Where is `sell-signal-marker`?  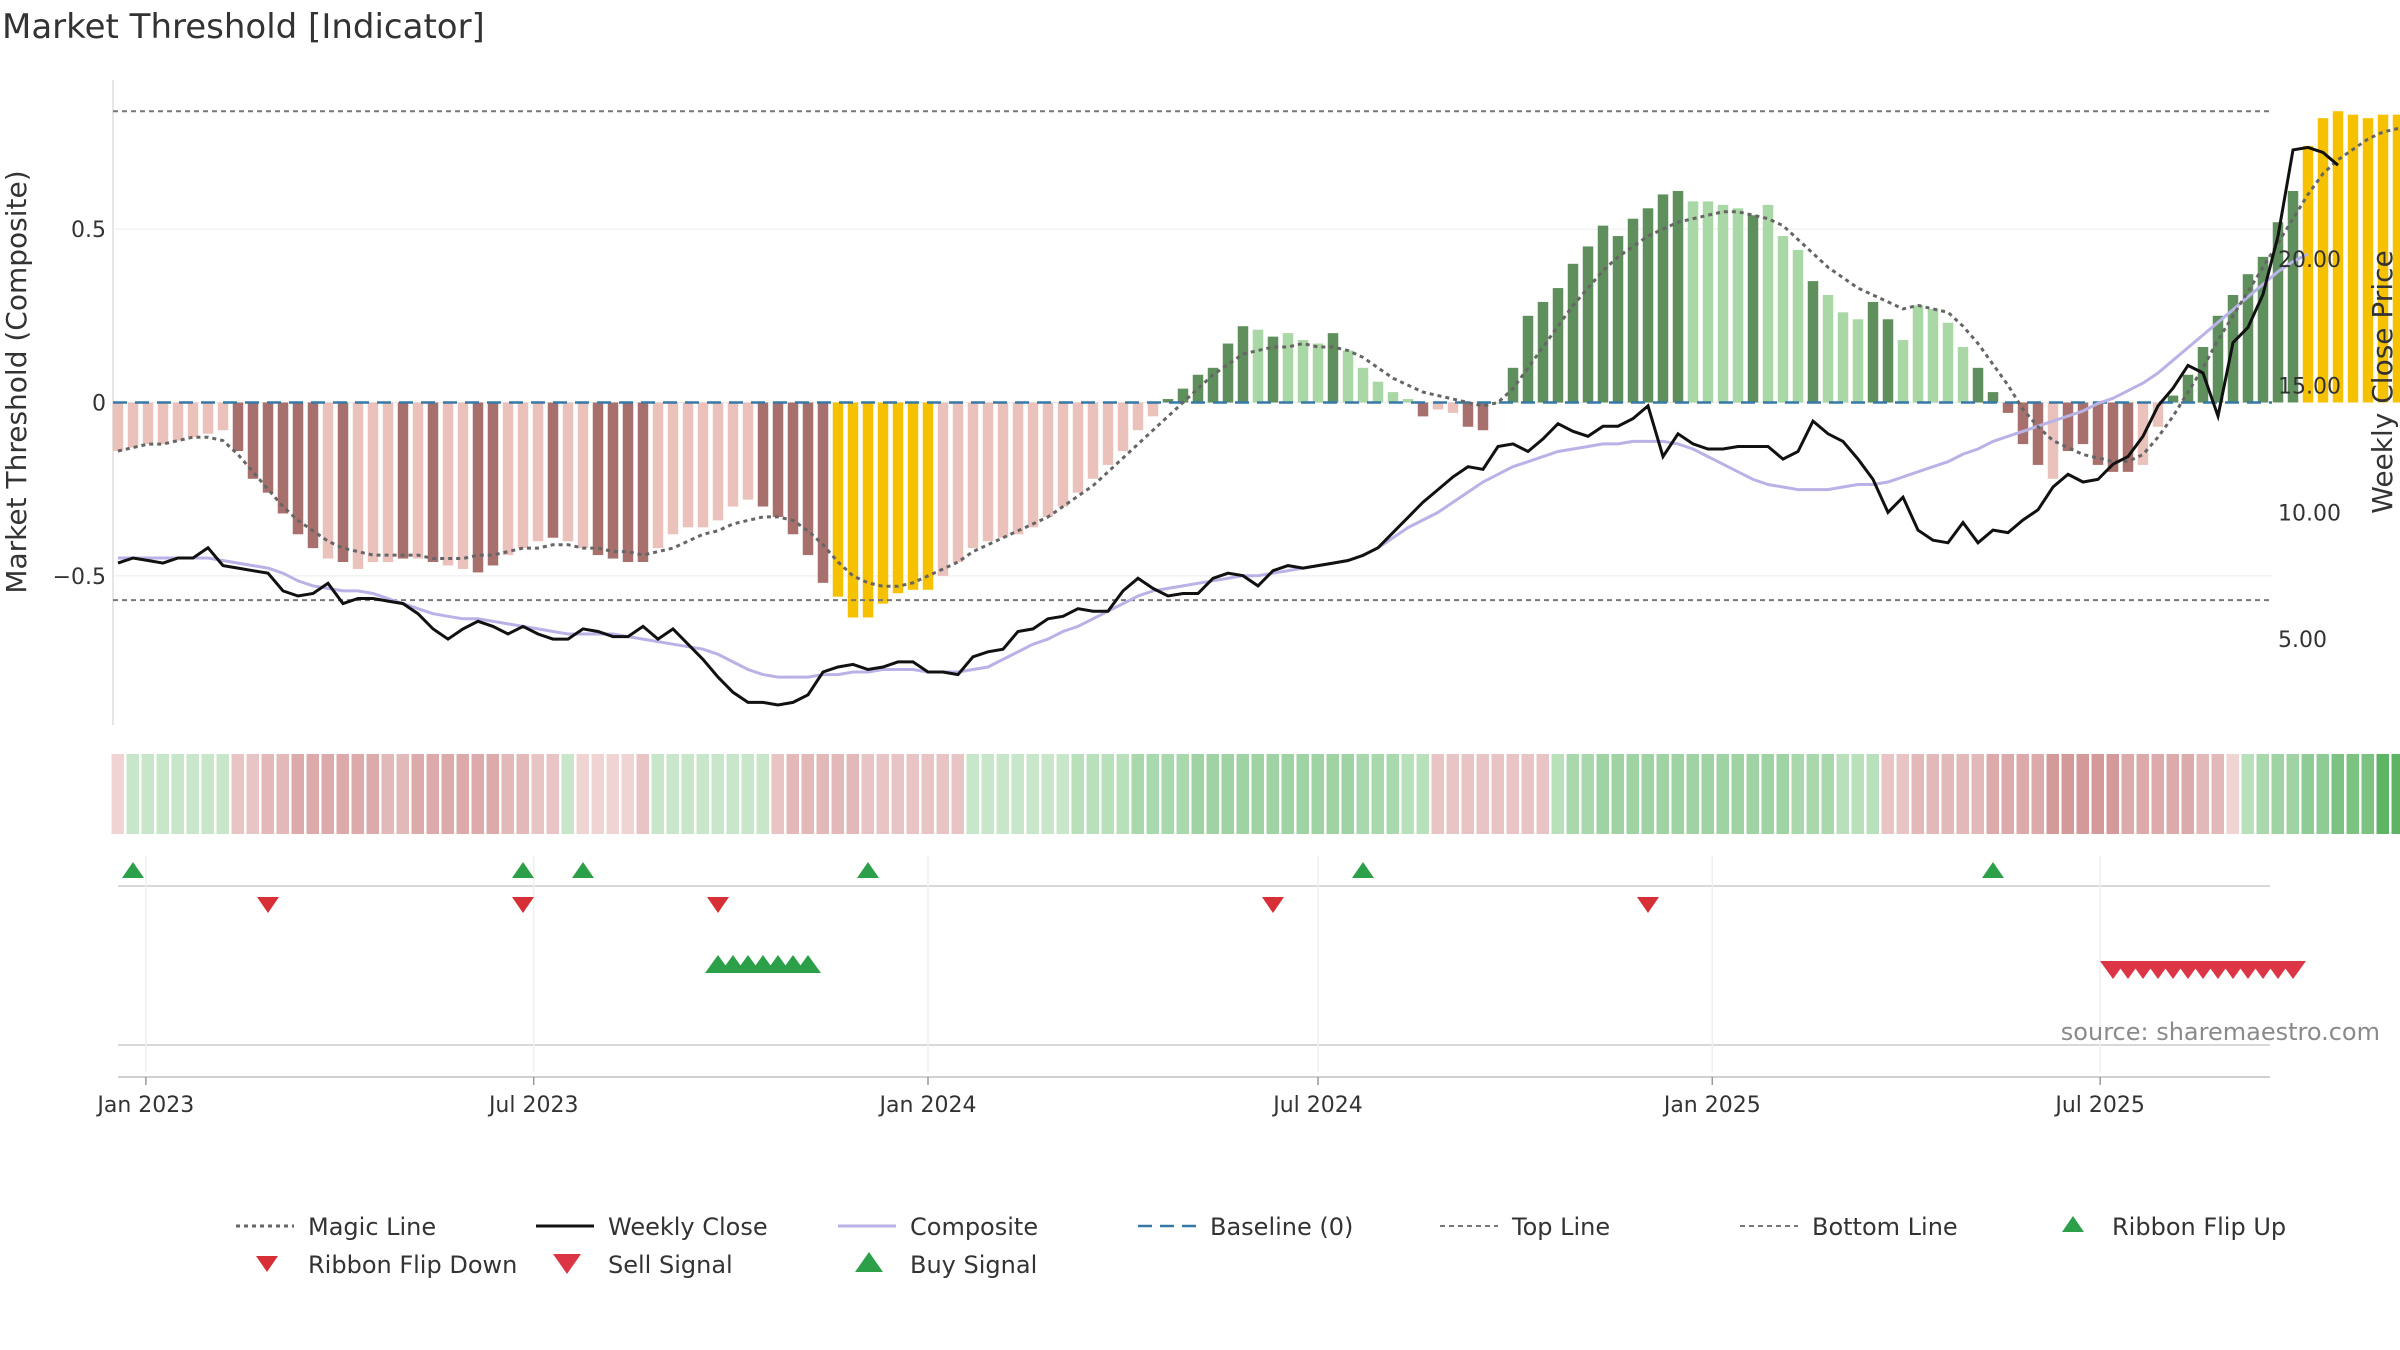
sell-signal-marker is located at coordinates (2293, 970).